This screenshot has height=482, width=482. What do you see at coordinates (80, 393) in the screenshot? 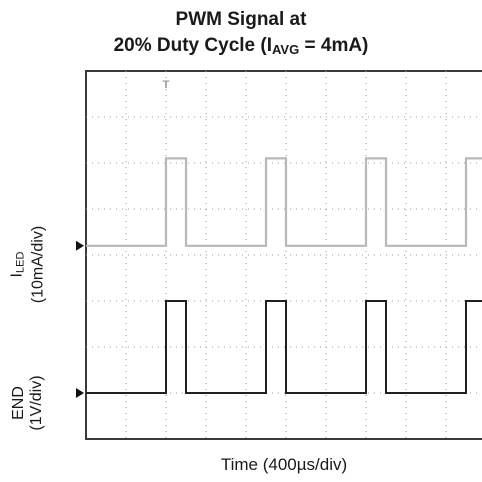
I see `baseline-marker-end` at bounding box center [80, 393].